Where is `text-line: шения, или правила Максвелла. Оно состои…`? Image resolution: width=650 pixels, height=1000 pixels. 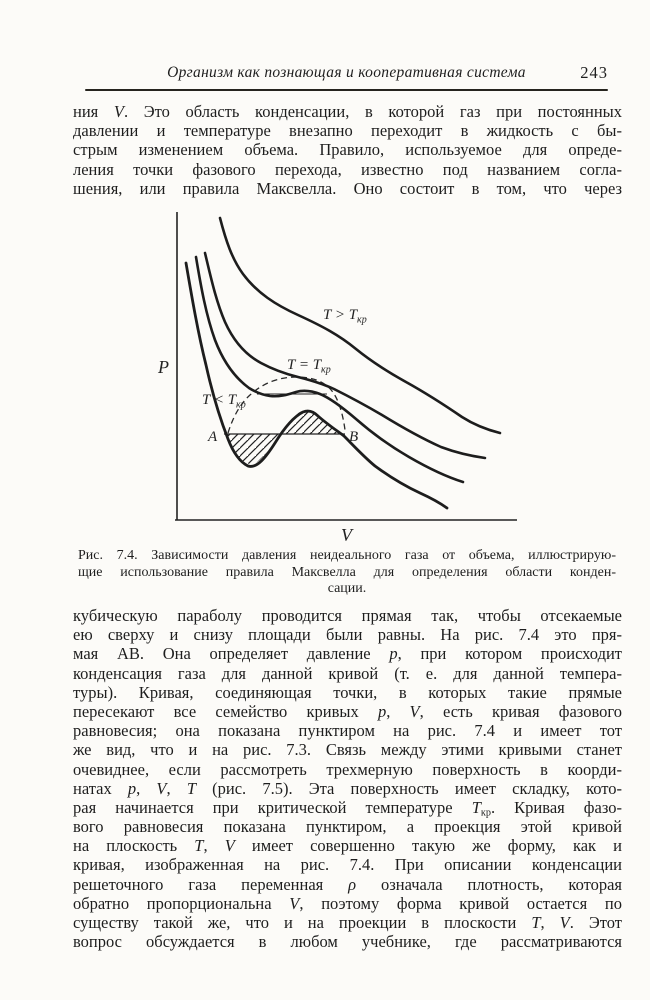
text-line: шения, или правила Максвелла. Оно состои… is located at coordinates (347, 188).